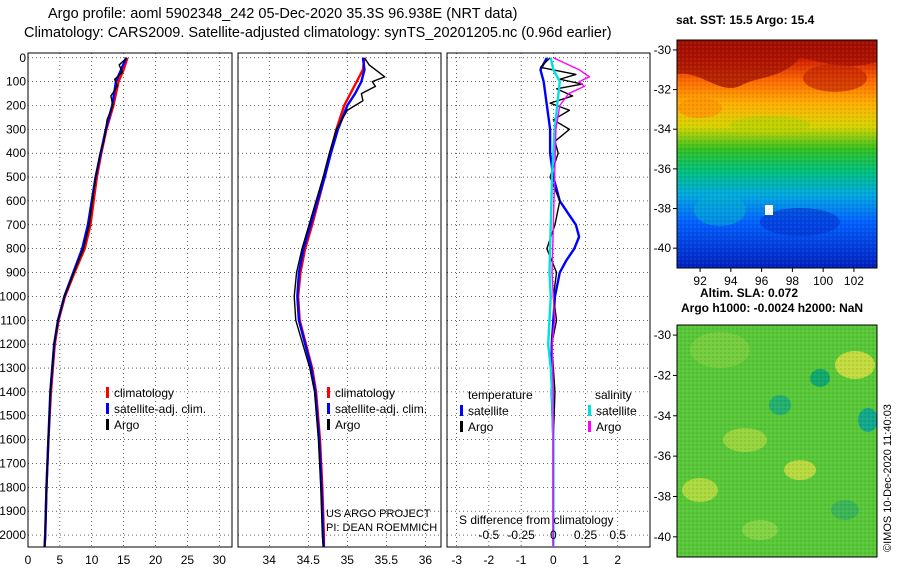  What do you see at coordinates (13, 463) in the screenshot?
I see `y-tick-label: 1700` at bounding box center [13, 463].